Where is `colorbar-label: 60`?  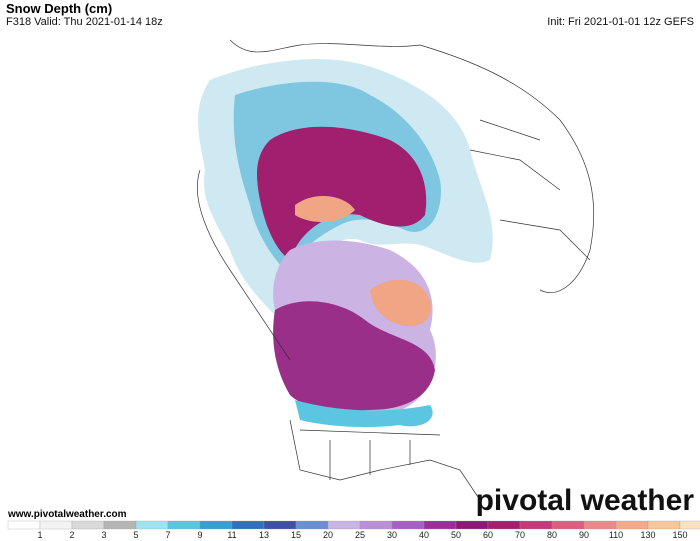
colorbar-label: 60 is located at coordinates (488, 535).